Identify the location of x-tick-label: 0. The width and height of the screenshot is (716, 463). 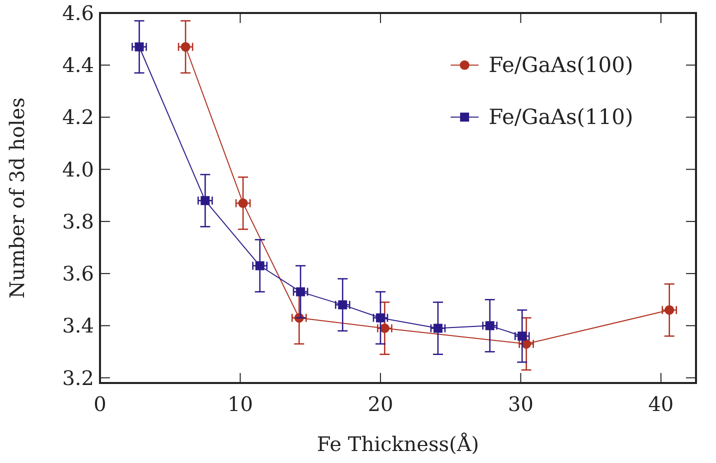
(100, 404).